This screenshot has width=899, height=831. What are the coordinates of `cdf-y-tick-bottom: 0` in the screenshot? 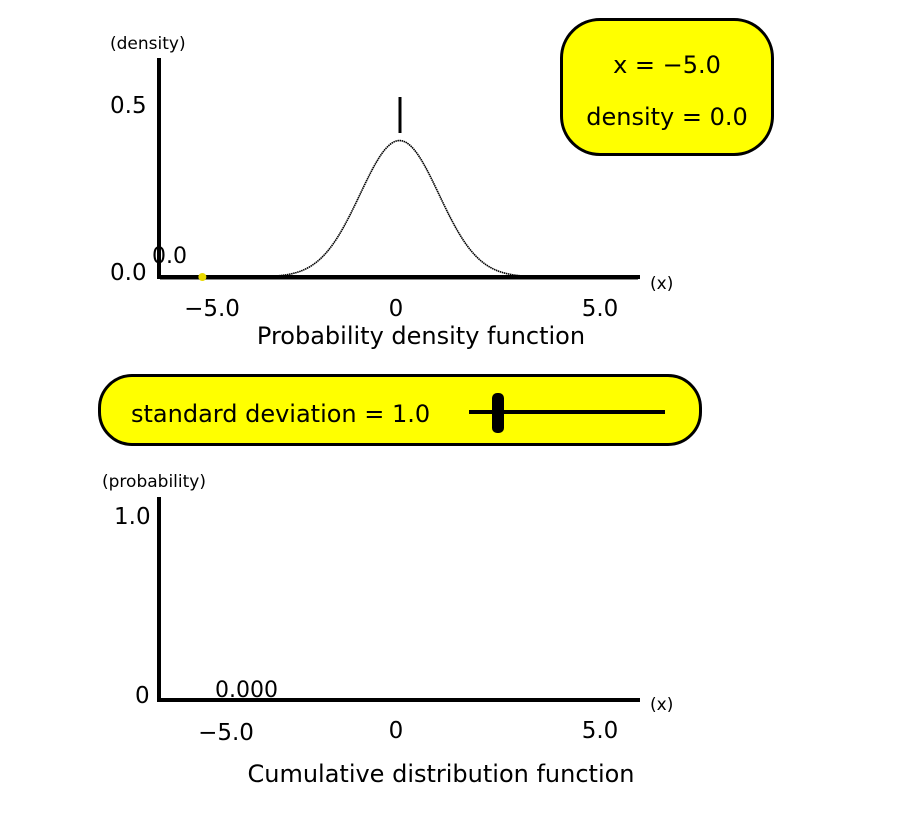 It's located at (142, 696).